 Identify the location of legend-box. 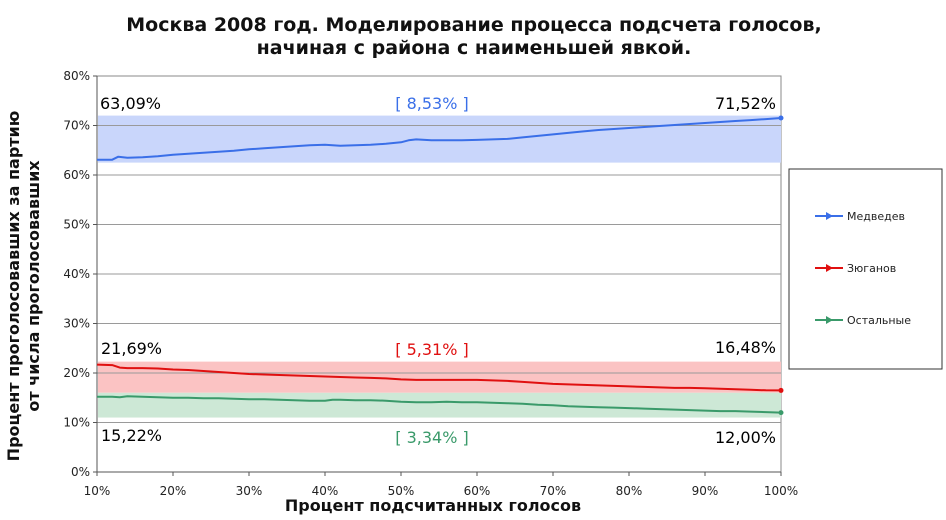
(865, 269).